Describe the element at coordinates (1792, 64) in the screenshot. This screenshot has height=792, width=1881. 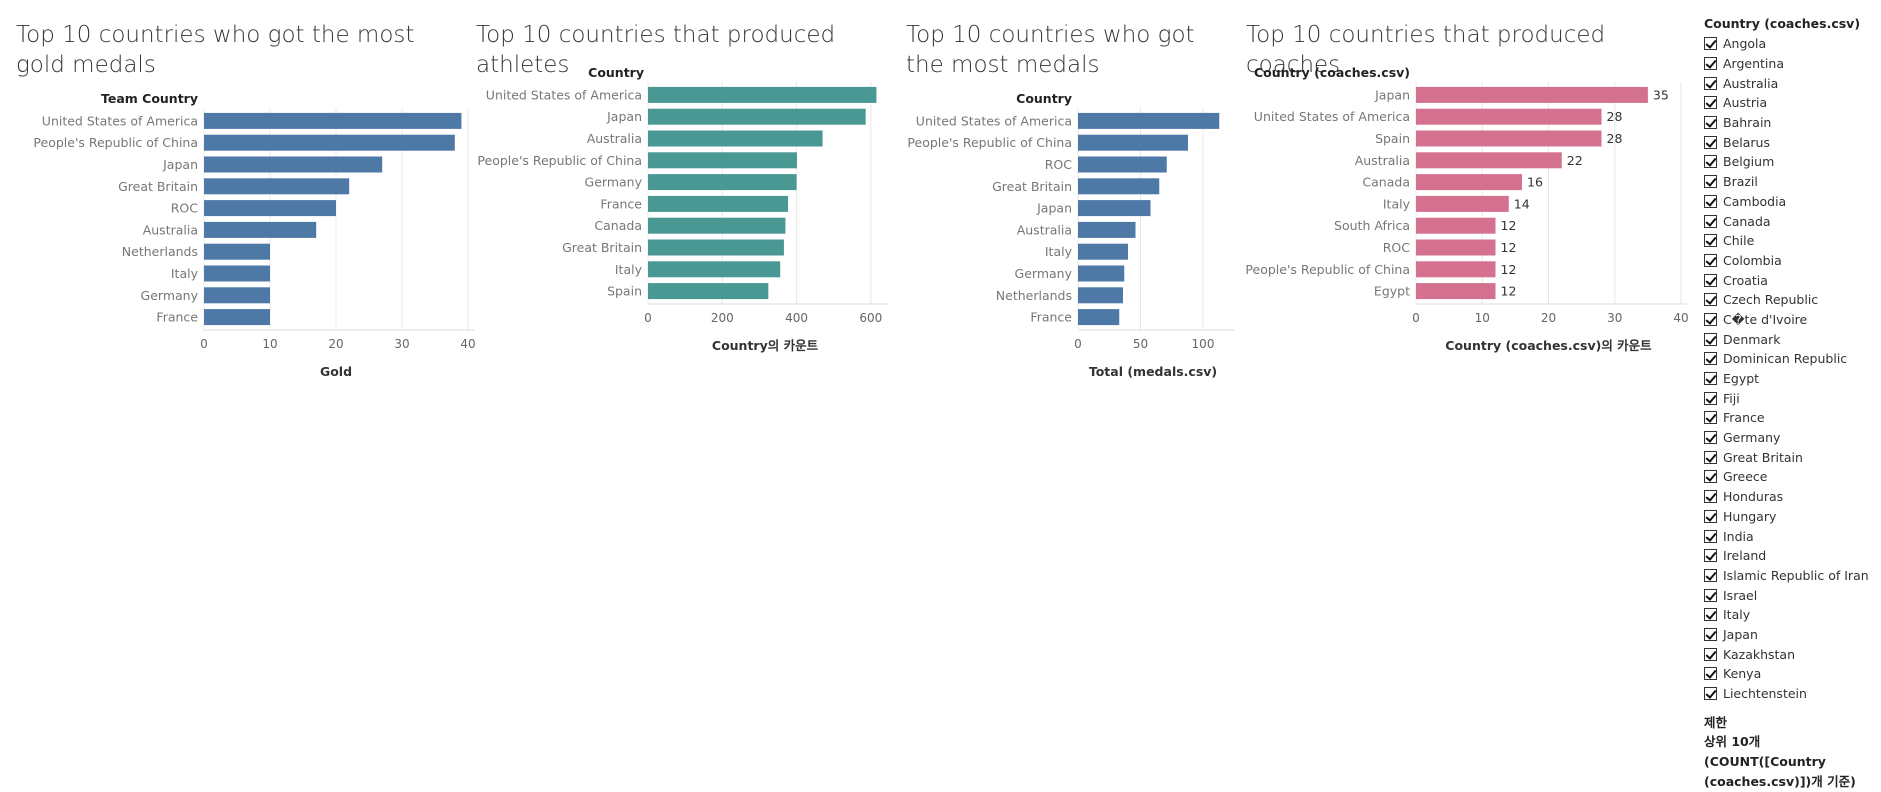
I see `filter-item: Argentina` at that location.